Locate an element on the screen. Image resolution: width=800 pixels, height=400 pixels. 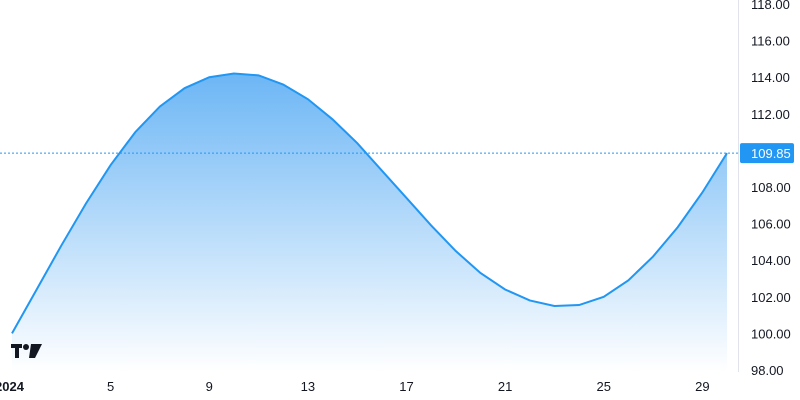
tradingview-logo-icon is located at coordinates (26, 351).